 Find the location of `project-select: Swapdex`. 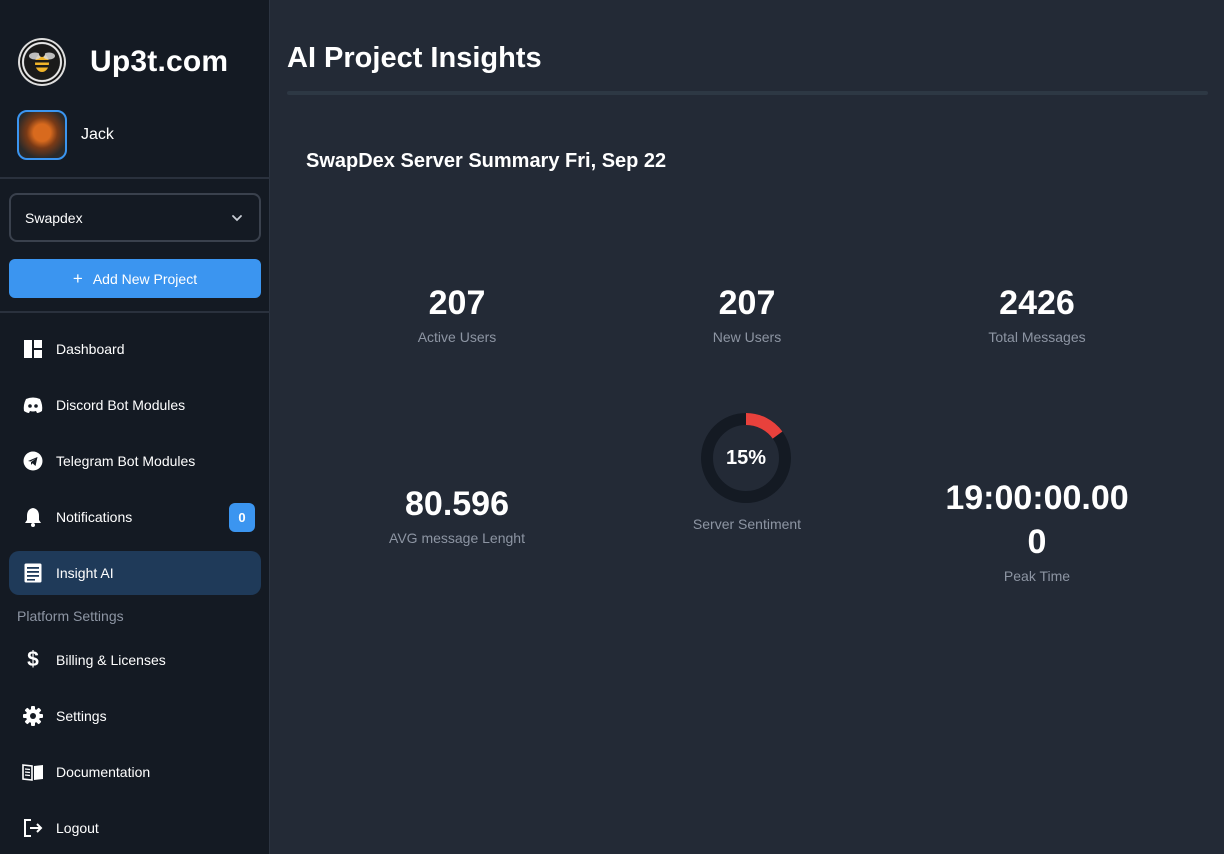

project-select: Swapdex is located at coordinates (135, 217).